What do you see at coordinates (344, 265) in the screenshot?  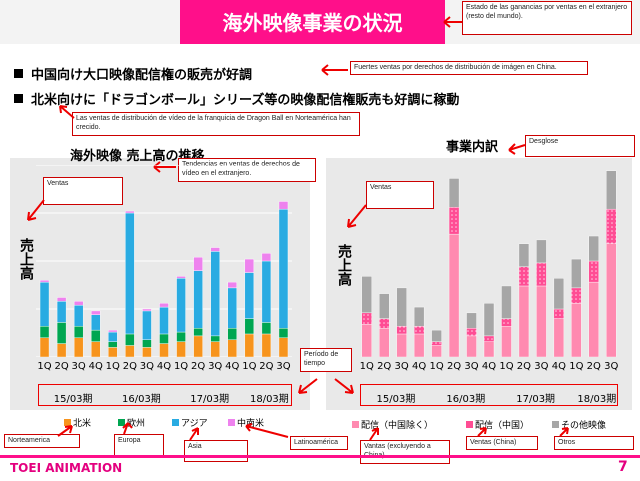 I see `right-y-label: 売上高` at bounding box center [344, 265].